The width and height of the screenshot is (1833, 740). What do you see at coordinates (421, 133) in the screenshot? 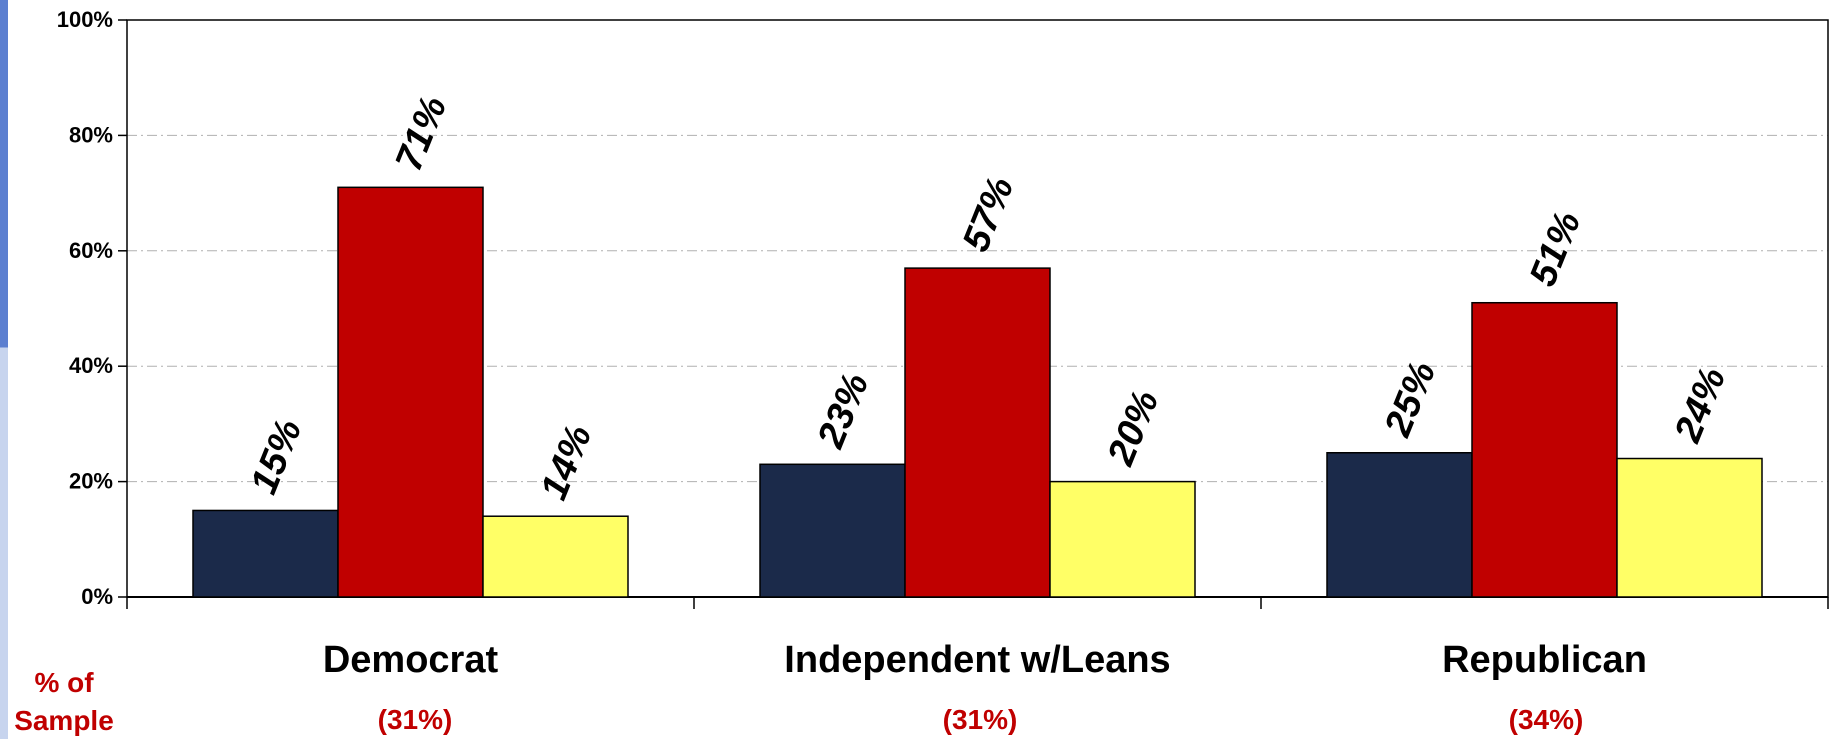
I see `data-label-0-1: 71%` at bounding box center [421, 133].